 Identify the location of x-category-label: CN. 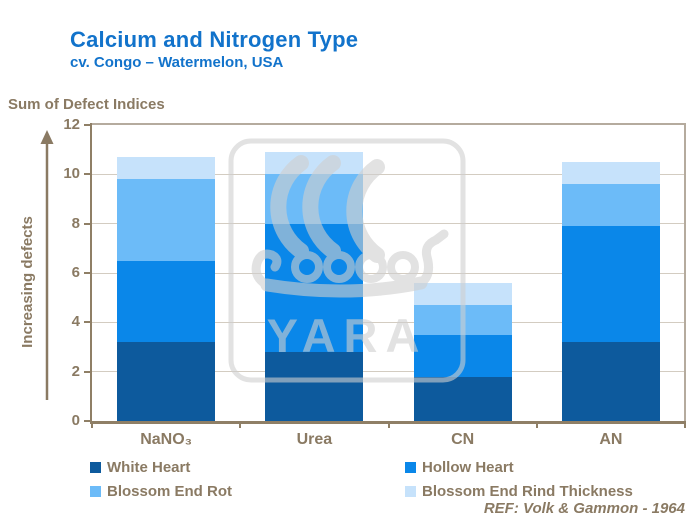
(463, 439).